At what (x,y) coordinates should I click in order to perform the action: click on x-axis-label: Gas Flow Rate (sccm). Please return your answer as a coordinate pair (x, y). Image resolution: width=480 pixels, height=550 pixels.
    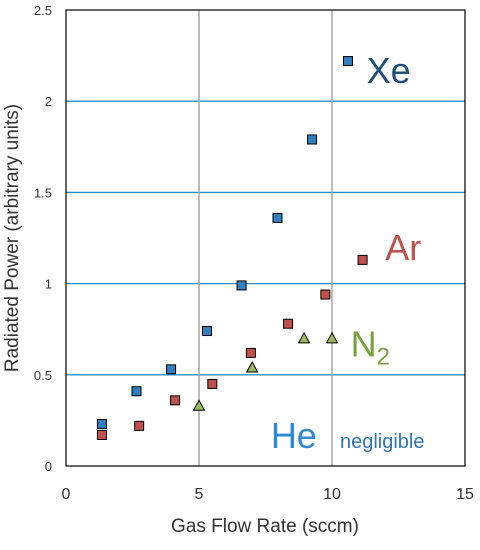
    Looking at the image, I should click on (265, 526).